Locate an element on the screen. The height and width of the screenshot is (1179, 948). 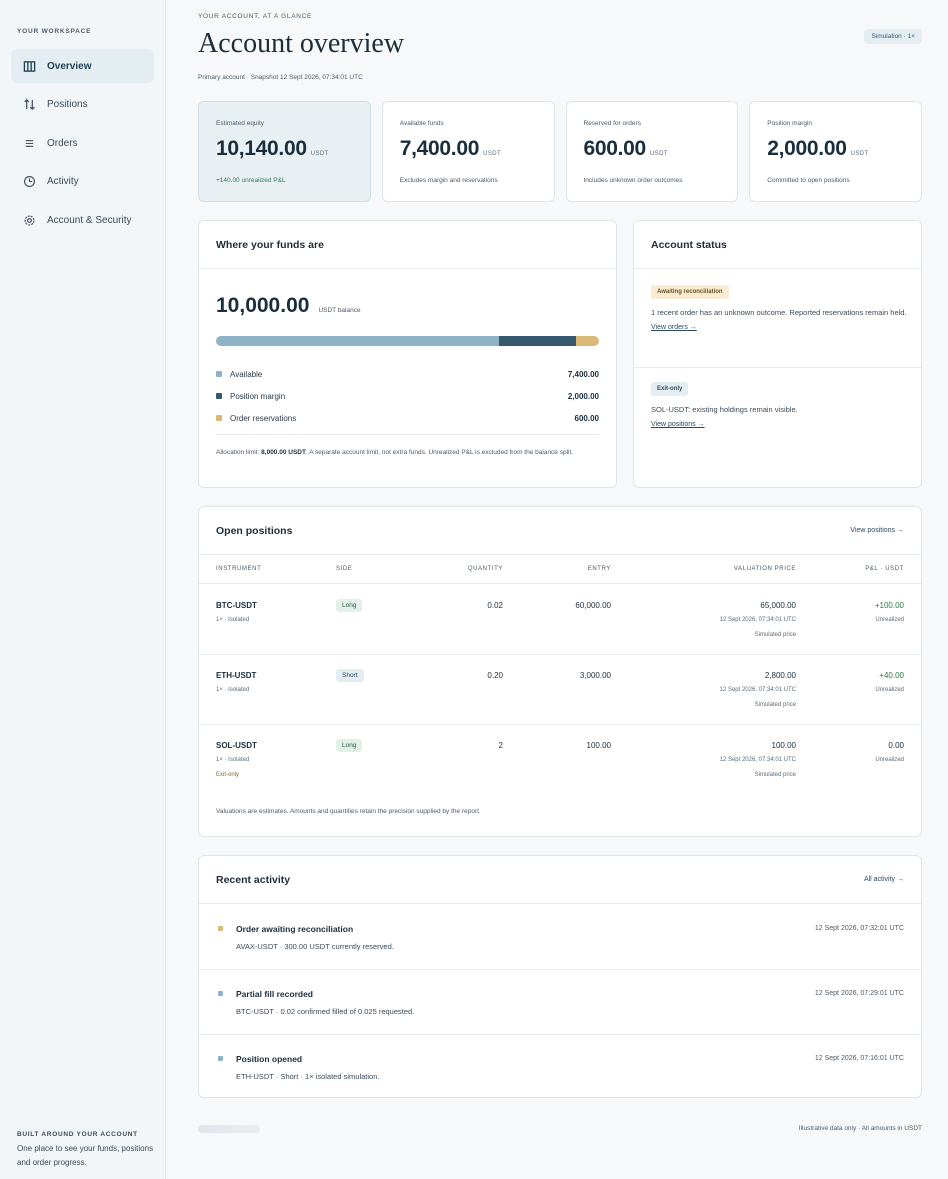
activity-title: Partial fill recorded is located at coordinates (274, 994).